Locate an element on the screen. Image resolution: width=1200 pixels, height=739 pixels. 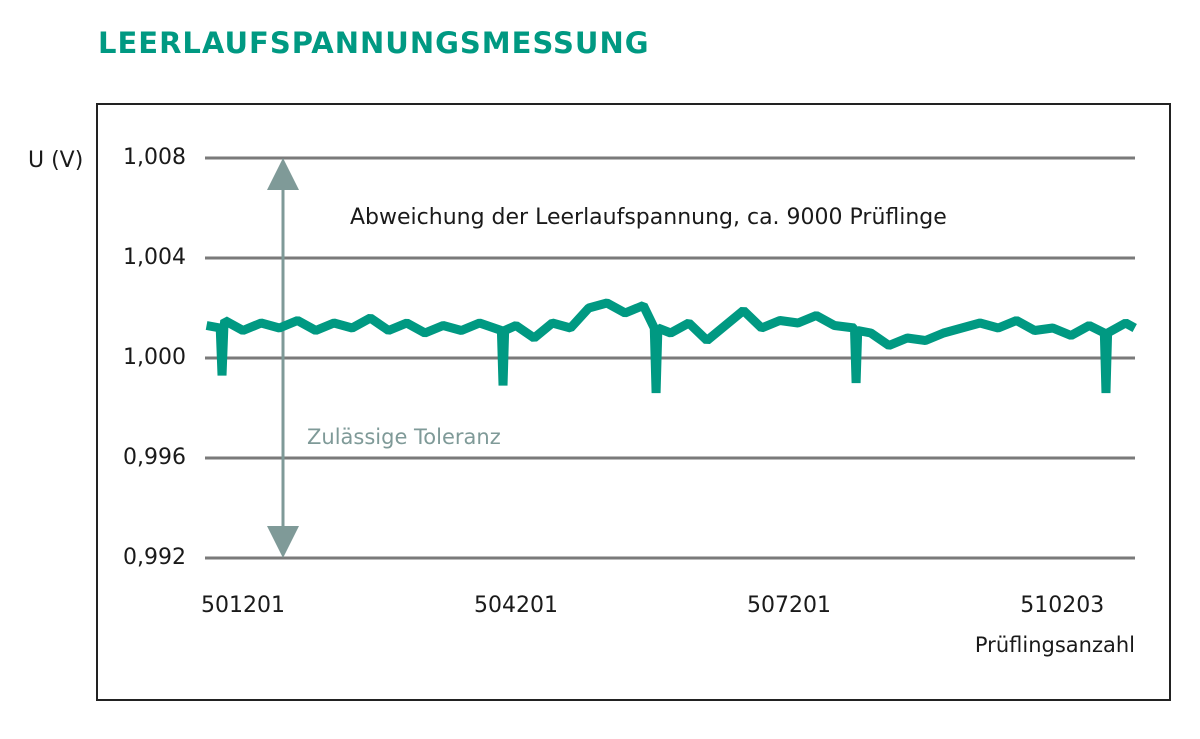
chart-title: LEERLAUFSPANNUNGSMESSUNG is located at coordinates (374, 43).